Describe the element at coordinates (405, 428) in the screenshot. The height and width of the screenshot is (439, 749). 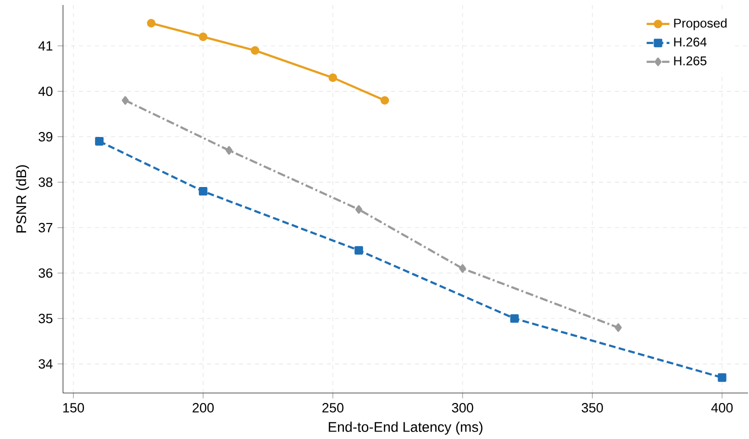
I see `x-axis-title: End-to-End Latency (ms)` at that location.